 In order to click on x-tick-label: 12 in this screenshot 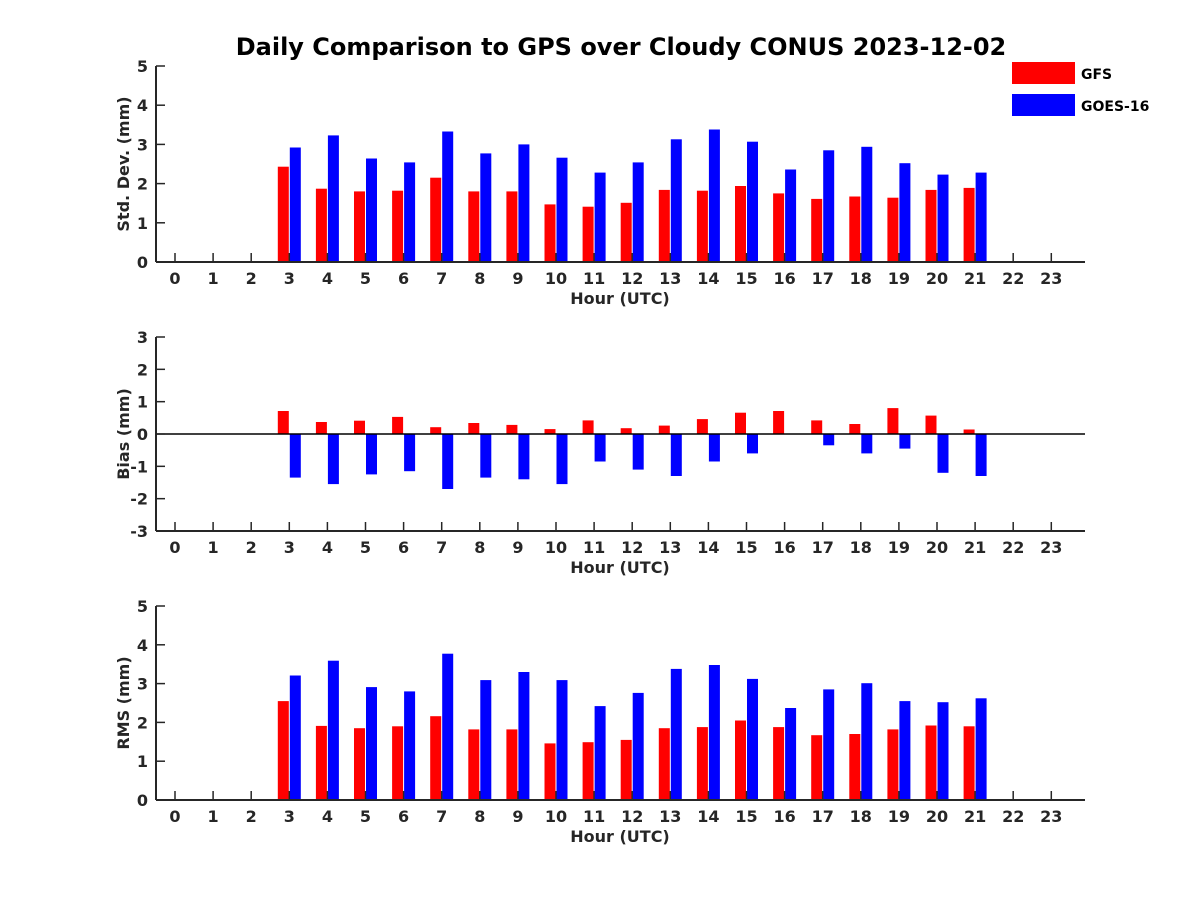, I will do `click(632, 547)`.